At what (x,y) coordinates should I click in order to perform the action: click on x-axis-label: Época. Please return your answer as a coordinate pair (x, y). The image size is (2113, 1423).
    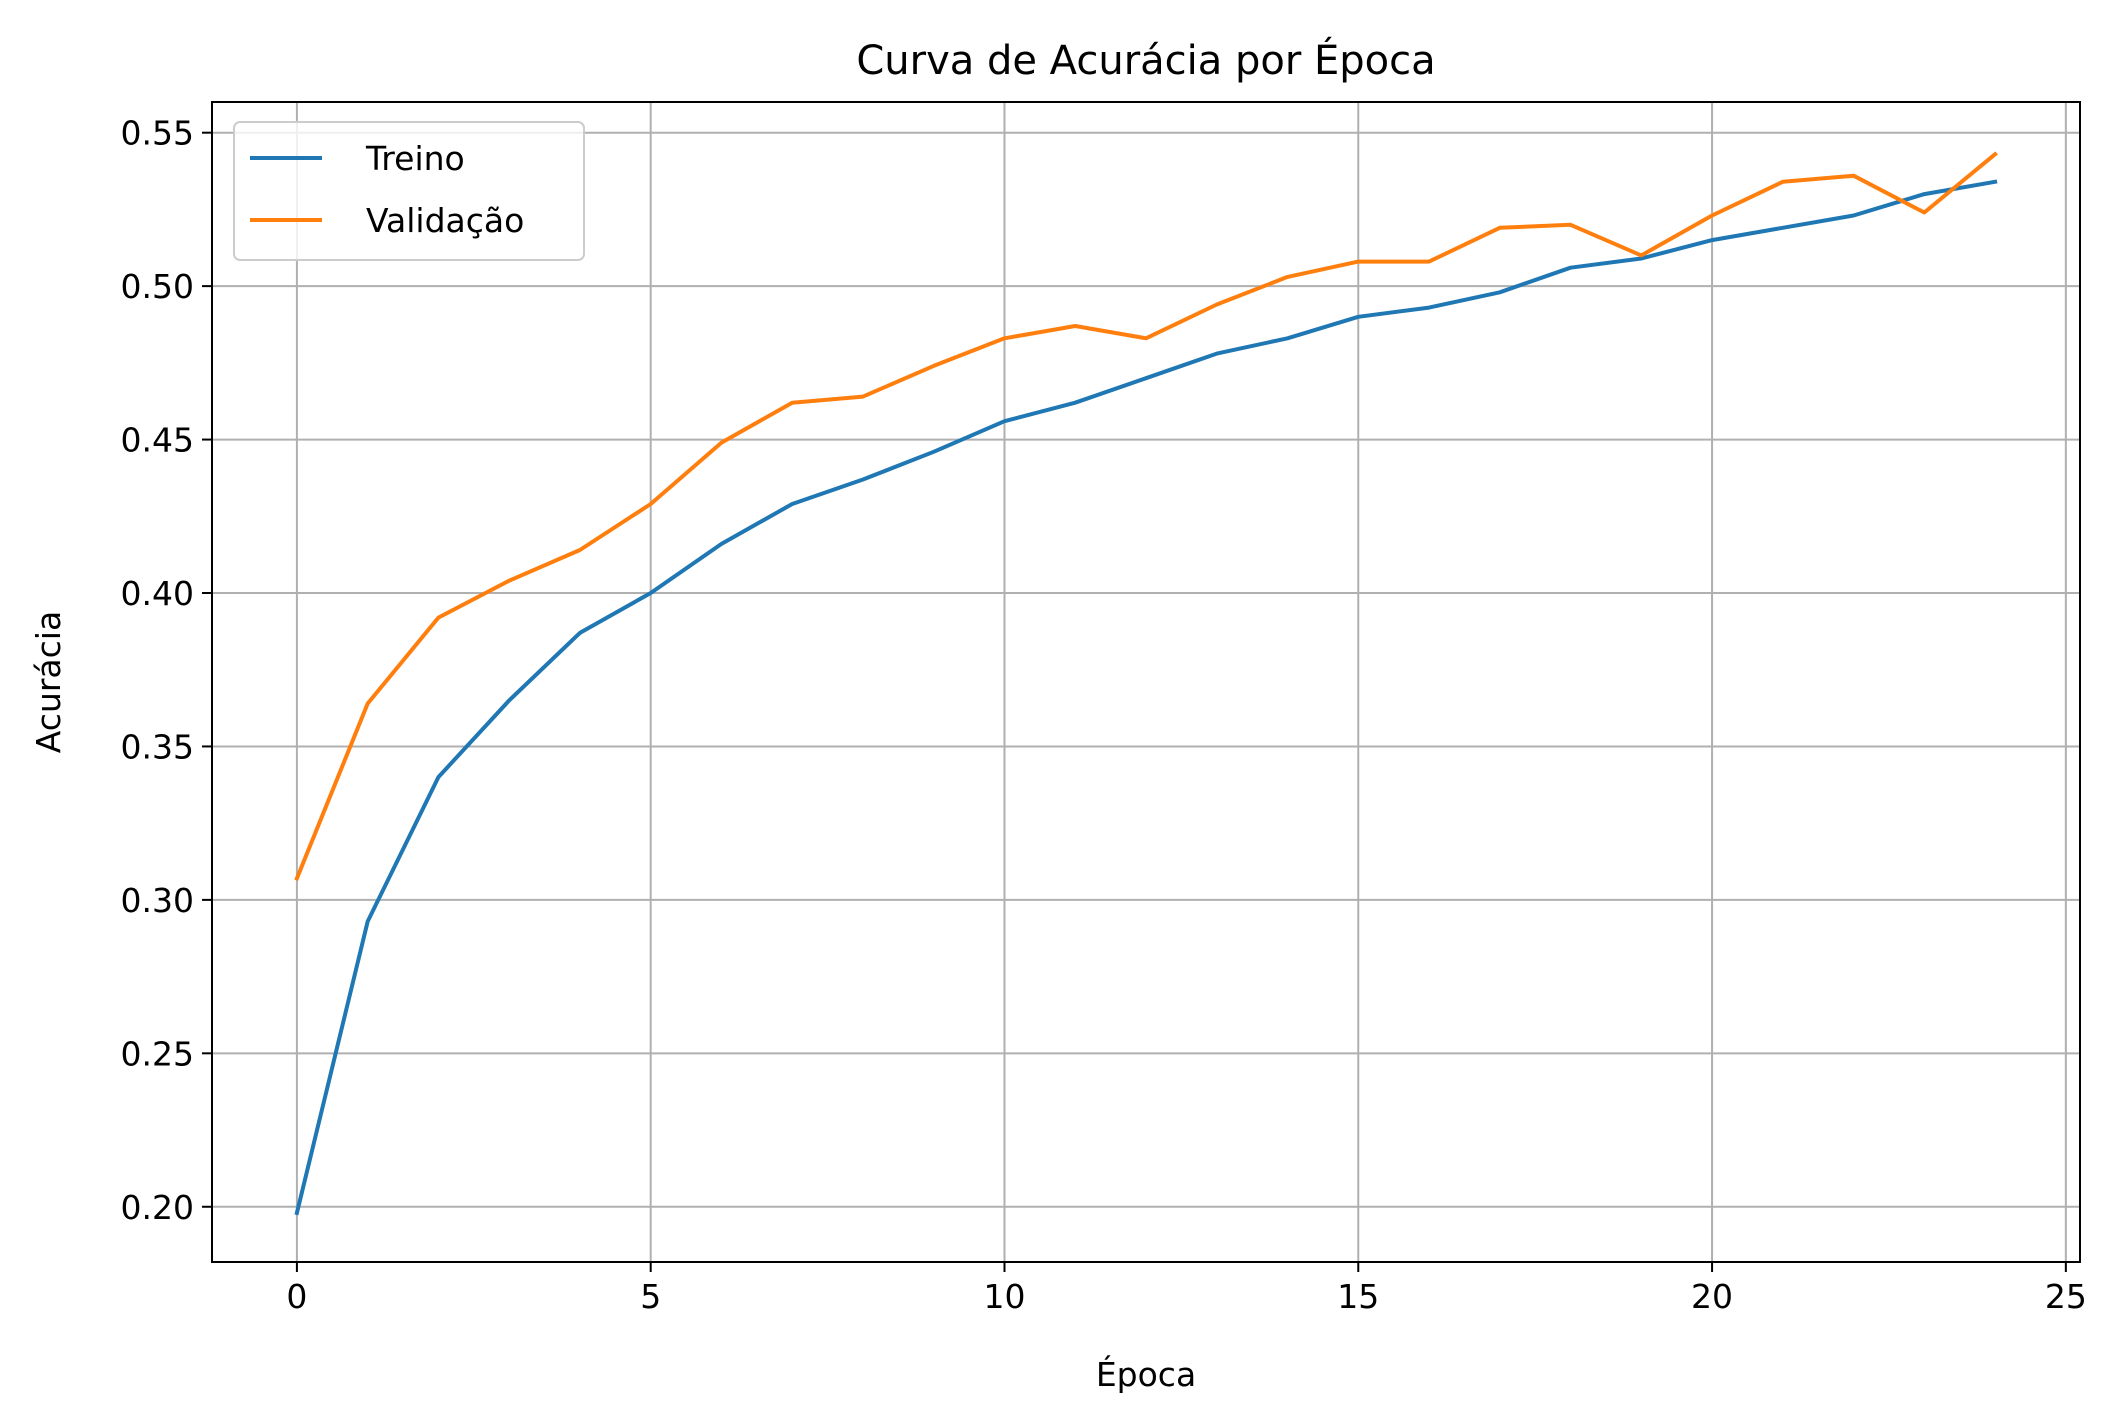
    Looking at the image, I should click on (1146, 1374).